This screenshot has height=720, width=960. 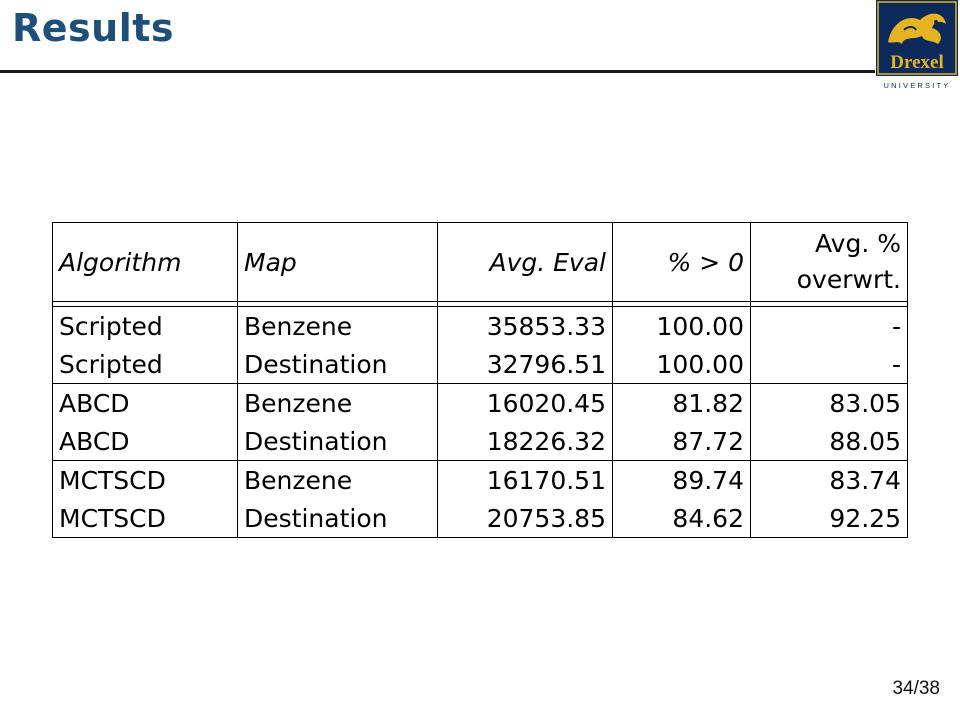 What do you see at coordinates (681, 479) in the screenshot?
I see `cell-percent-positive: 89.74` at bounding box center [681, 479].